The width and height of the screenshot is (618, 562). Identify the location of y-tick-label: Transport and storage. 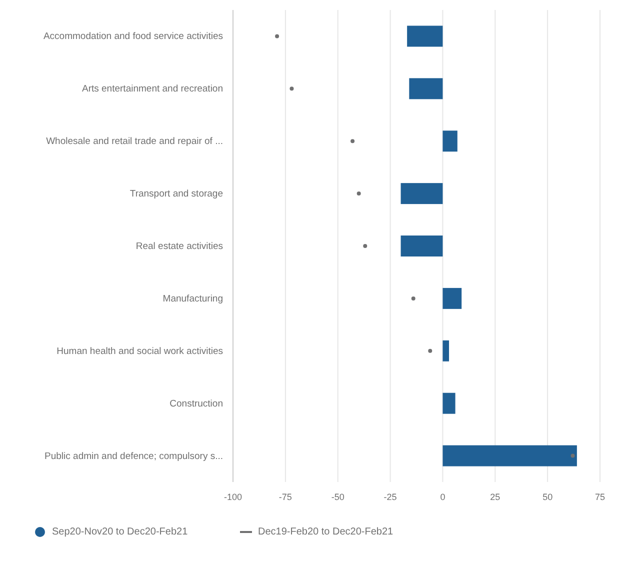
(176, 194).